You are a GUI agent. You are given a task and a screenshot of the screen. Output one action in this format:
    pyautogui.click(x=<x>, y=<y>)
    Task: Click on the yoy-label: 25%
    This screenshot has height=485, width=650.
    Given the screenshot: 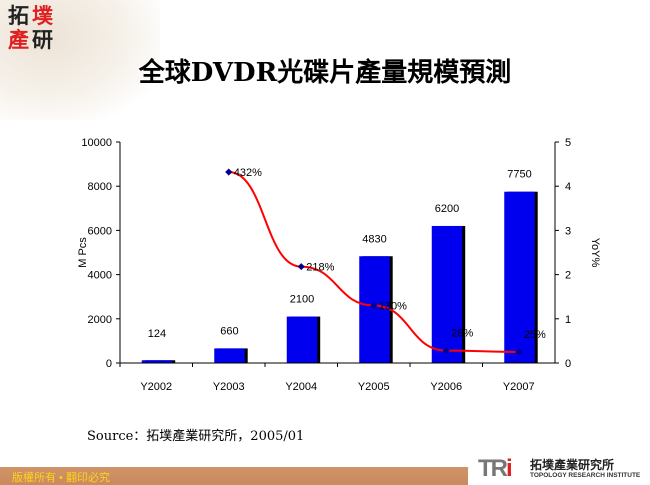 What is the action you would take?
    pyautogui.click(x=535, y=335)
    